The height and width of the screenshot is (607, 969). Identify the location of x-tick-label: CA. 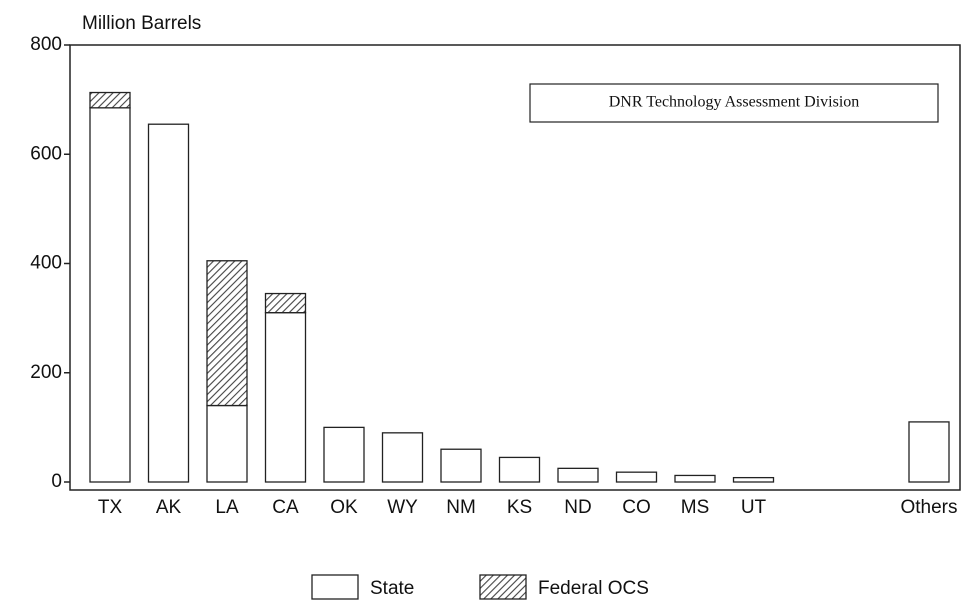
(285, 507).